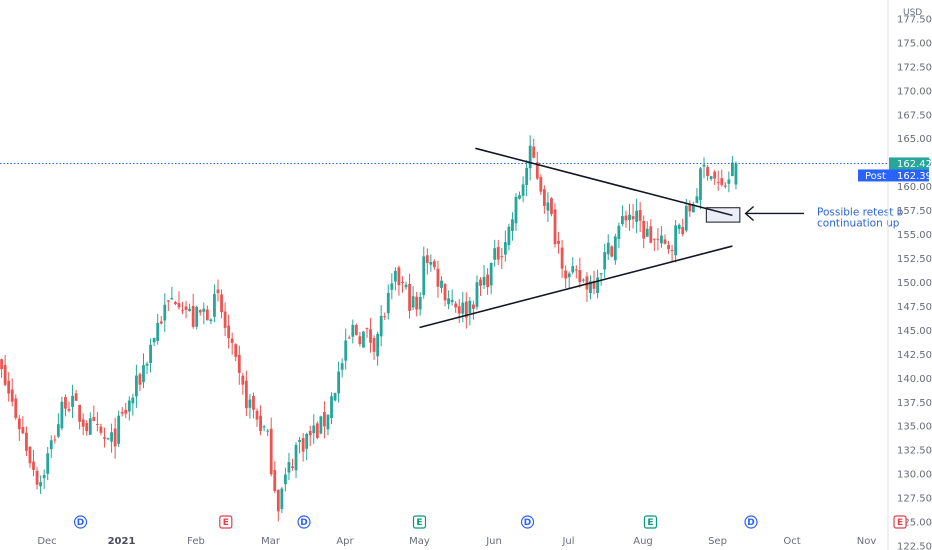  Describe the element at coordinates (914, 379) in the screenshot. I see `price-tick-label: 140.00` at that location.